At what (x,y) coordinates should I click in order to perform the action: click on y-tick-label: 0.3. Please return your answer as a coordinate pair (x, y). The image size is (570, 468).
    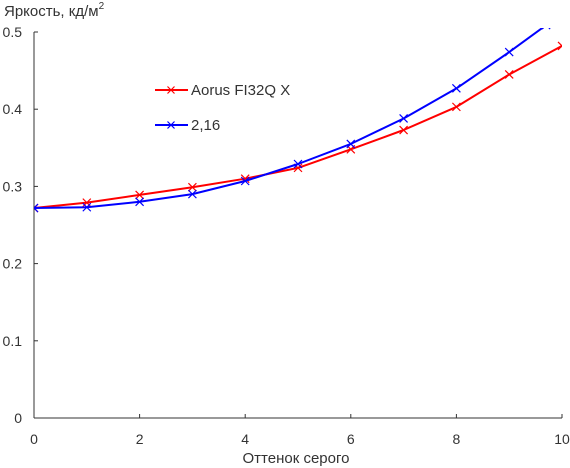
    Looking at the image, I should click on (13, 186).